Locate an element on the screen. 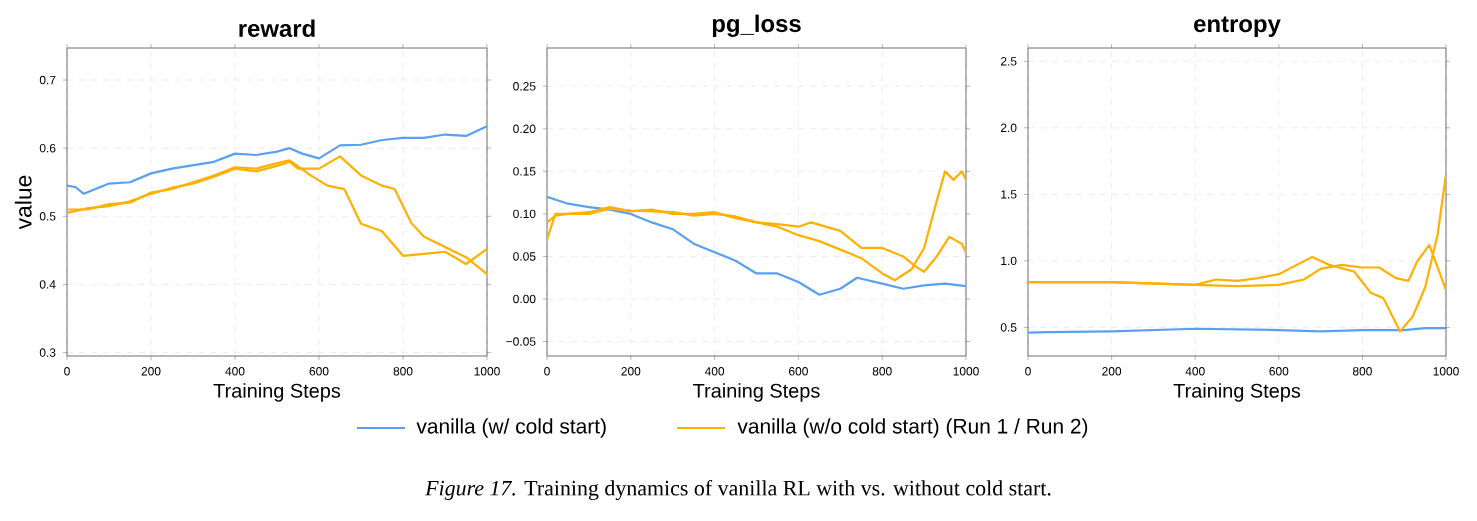  y-tick-label: 0.20 is located at coordinates (524, 129).